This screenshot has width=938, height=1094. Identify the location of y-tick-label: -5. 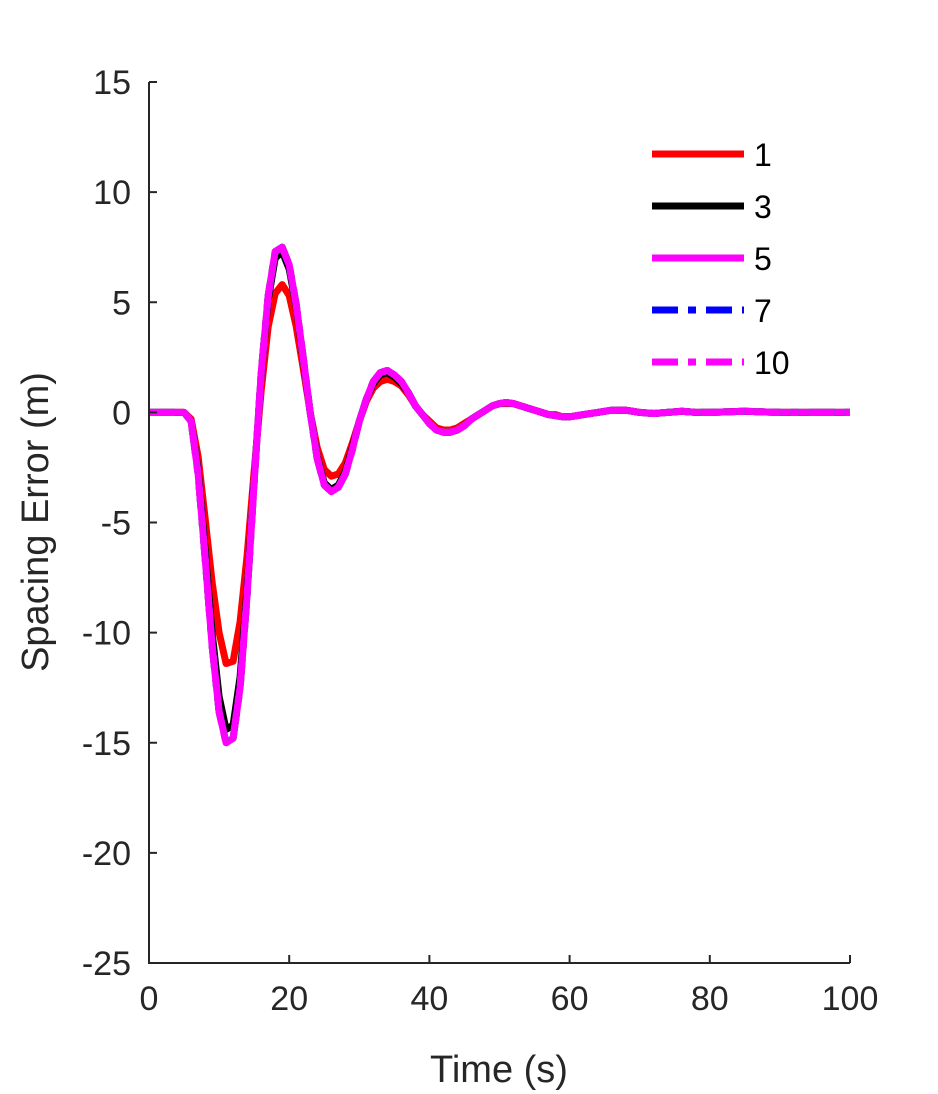
(116, 524).